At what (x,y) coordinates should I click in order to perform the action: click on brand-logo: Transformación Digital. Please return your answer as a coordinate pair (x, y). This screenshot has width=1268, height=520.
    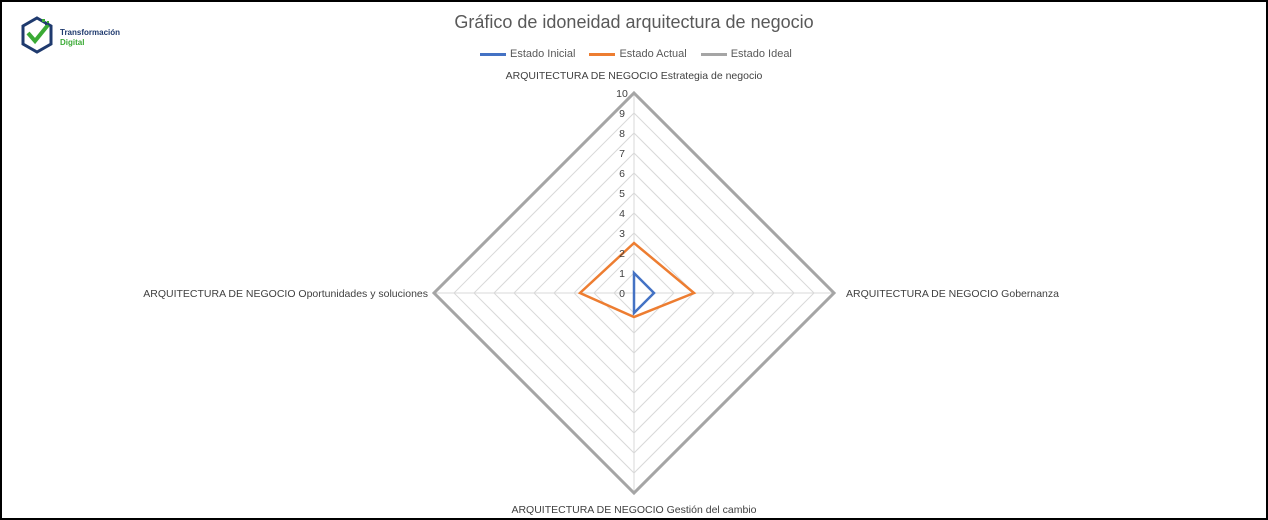
    Looking at the image, I should click on (85, 36).